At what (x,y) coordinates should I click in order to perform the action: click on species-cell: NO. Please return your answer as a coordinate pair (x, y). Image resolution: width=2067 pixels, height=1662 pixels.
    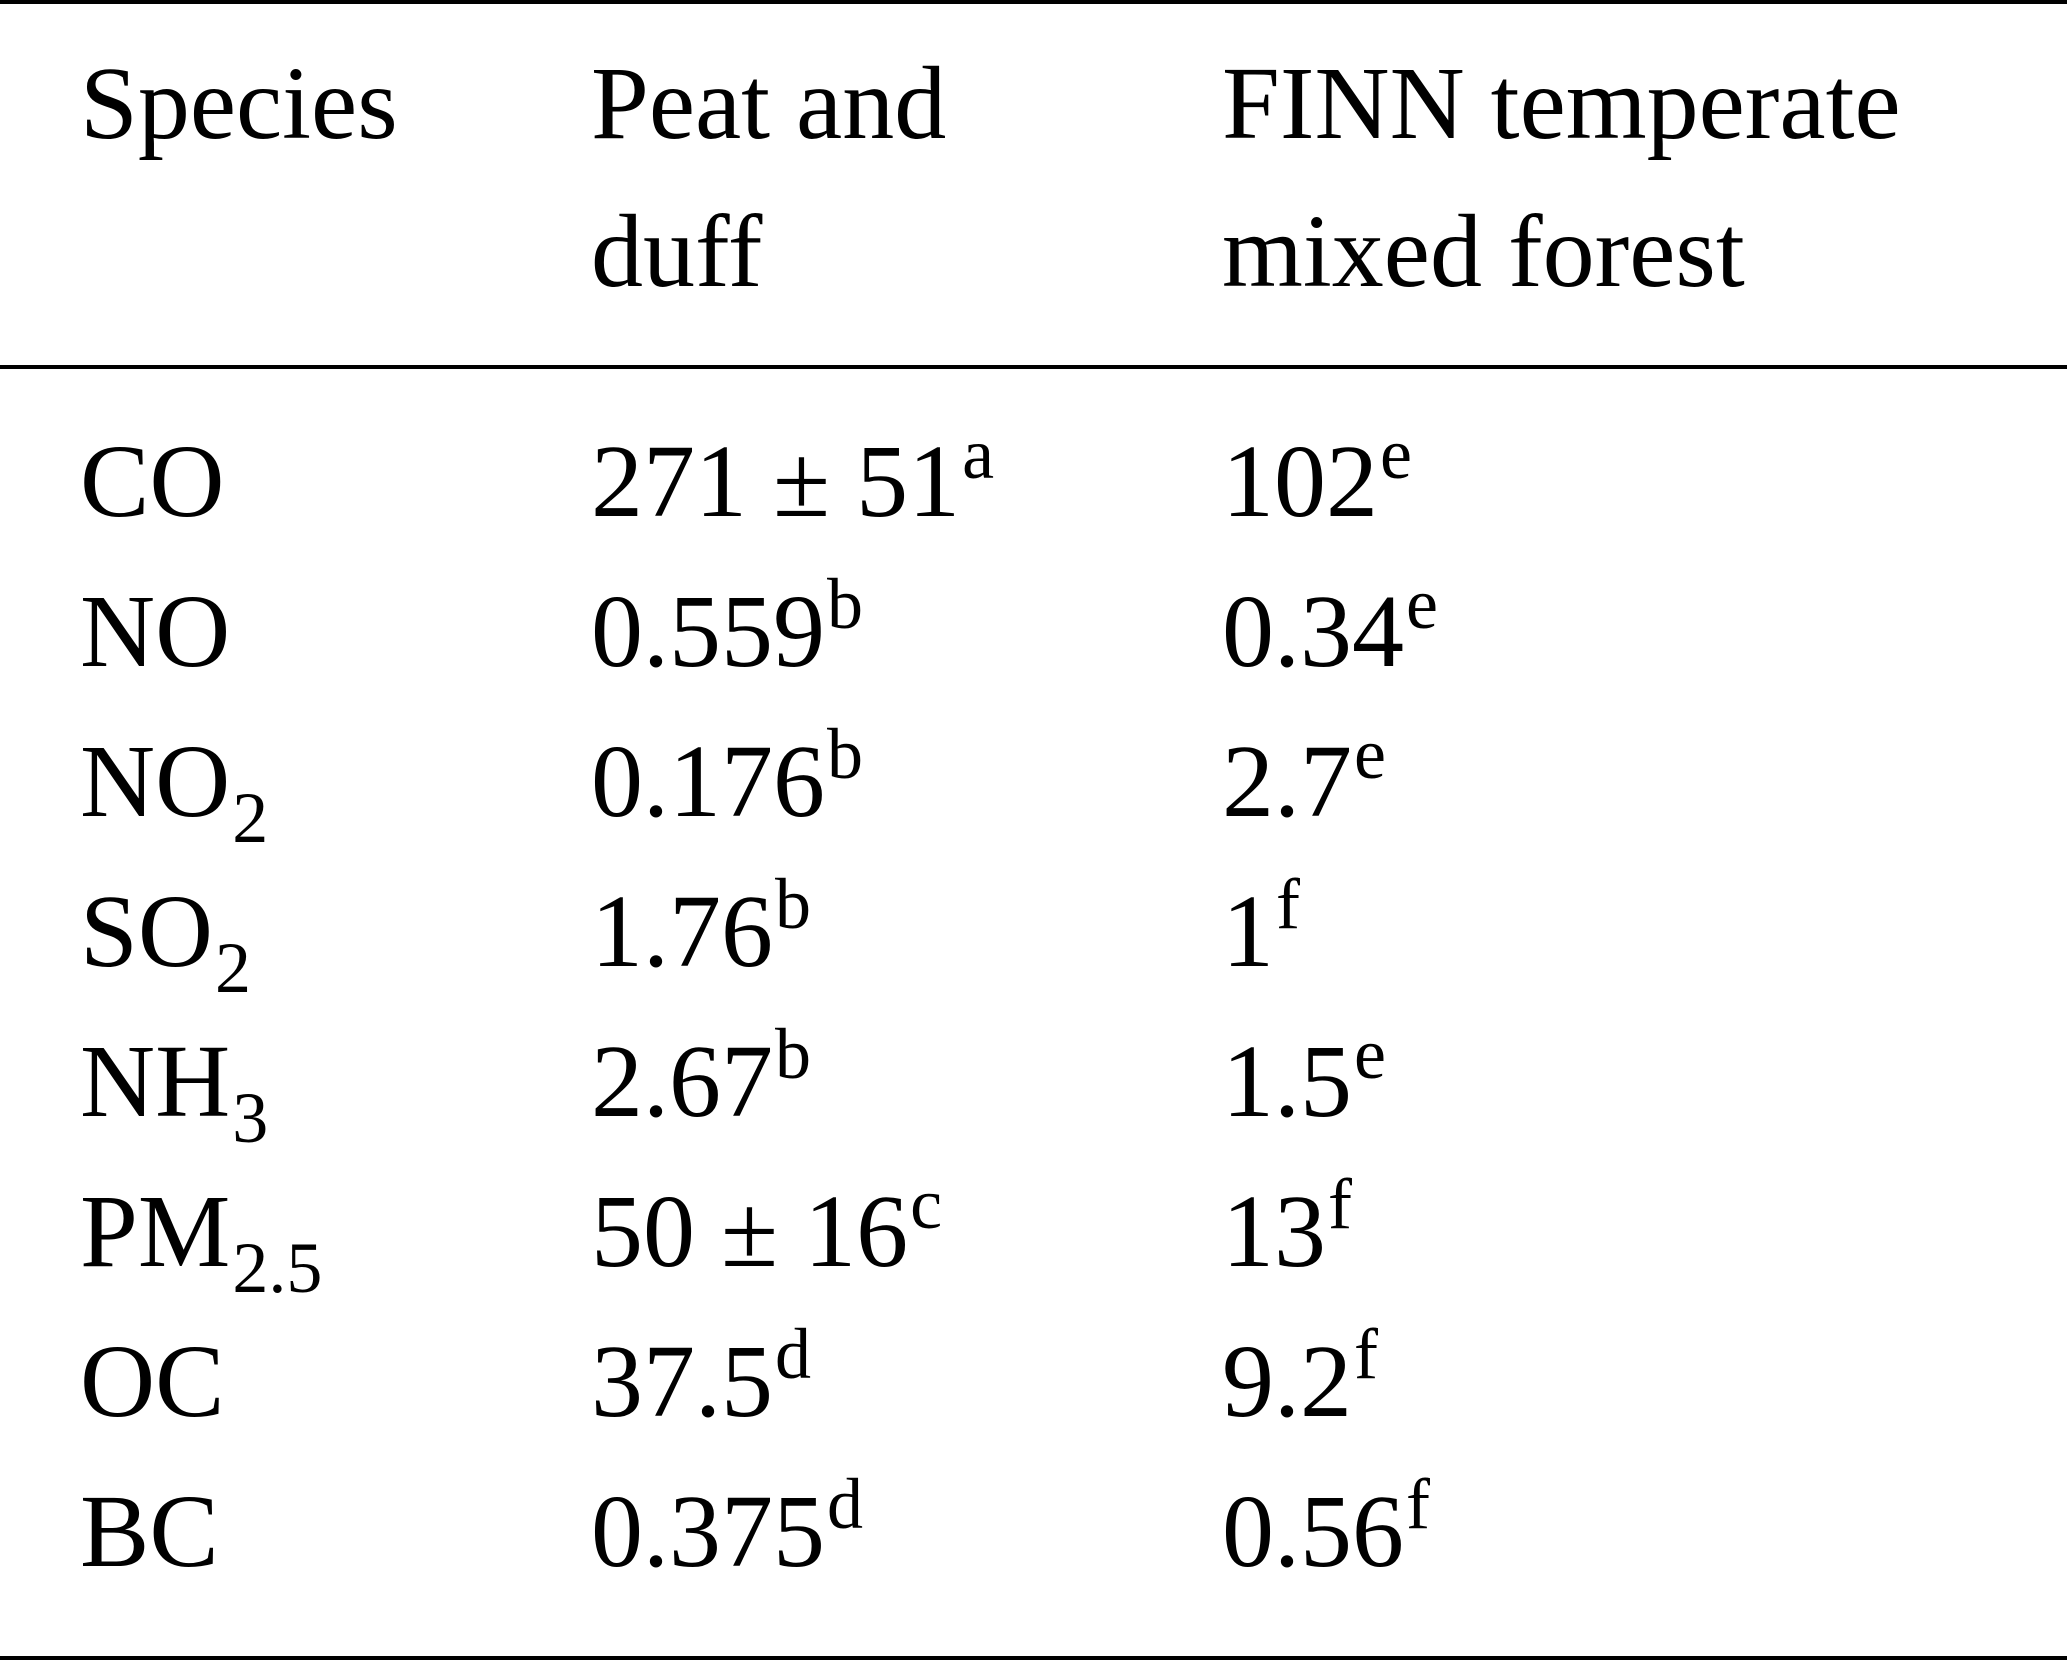
    Looking at the image, I should click on (155, 631).